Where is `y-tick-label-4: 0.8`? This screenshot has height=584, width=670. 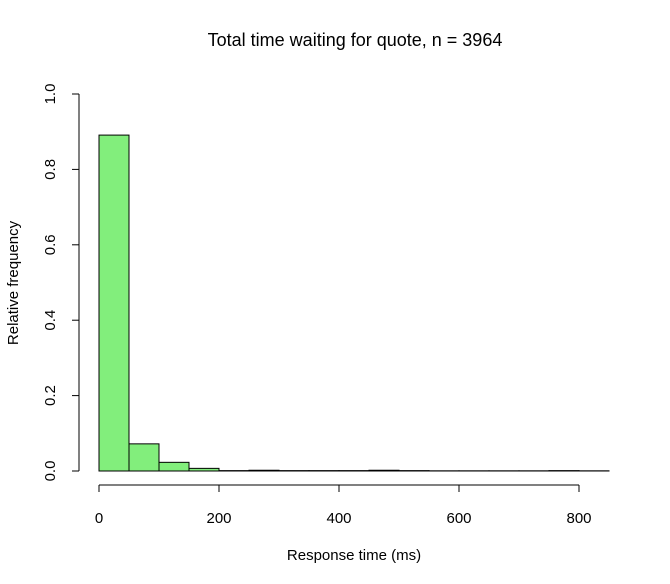 y-tick-label-4: 0.8 is located at coordinates (50, 169).